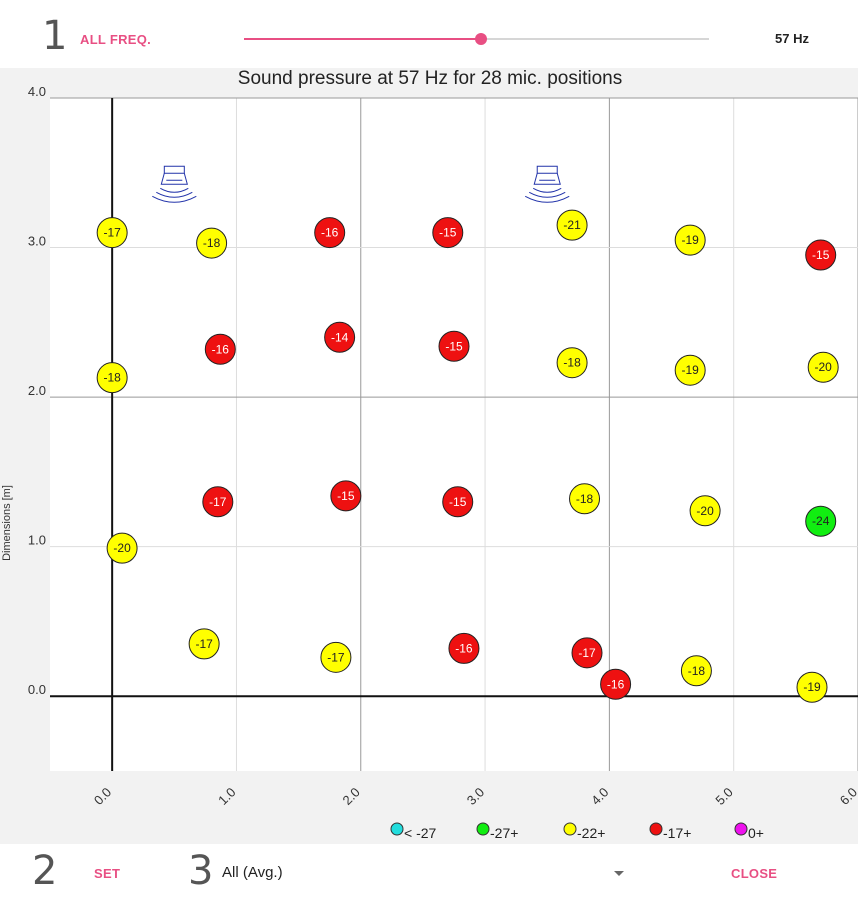  I want to click on close-button: CLOSE, so click(754, 873).